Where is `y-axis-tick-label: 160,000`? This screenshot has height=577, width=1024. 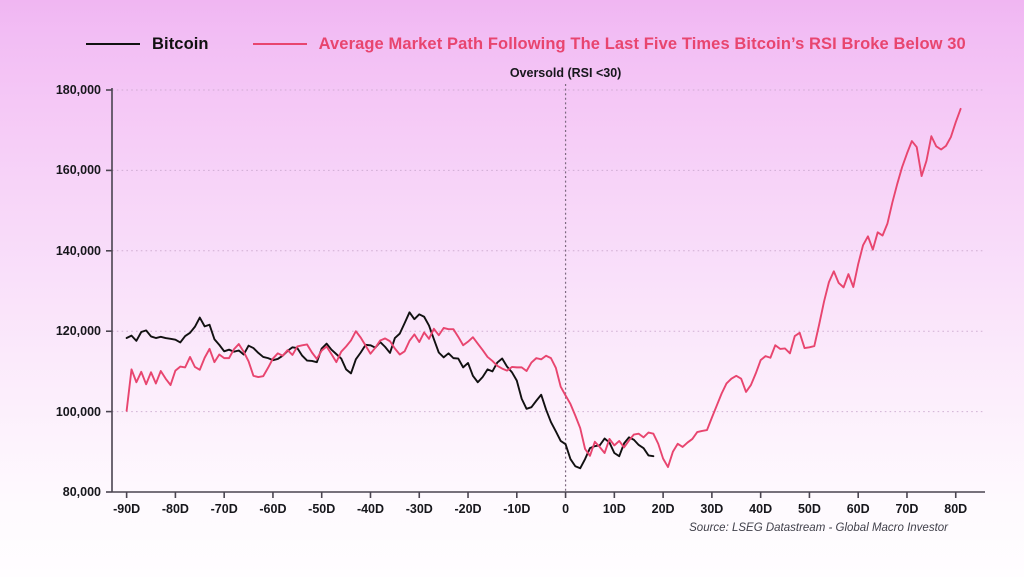 y-axis-tick-label: 160,000 is located at coordinates (78, 170).